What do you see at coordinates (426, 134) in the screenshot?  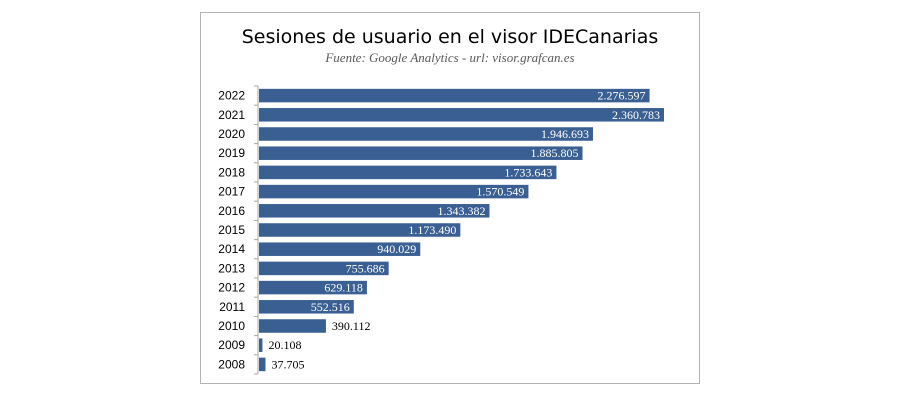 I see `bar-2020` at bounding box center [426, 134].